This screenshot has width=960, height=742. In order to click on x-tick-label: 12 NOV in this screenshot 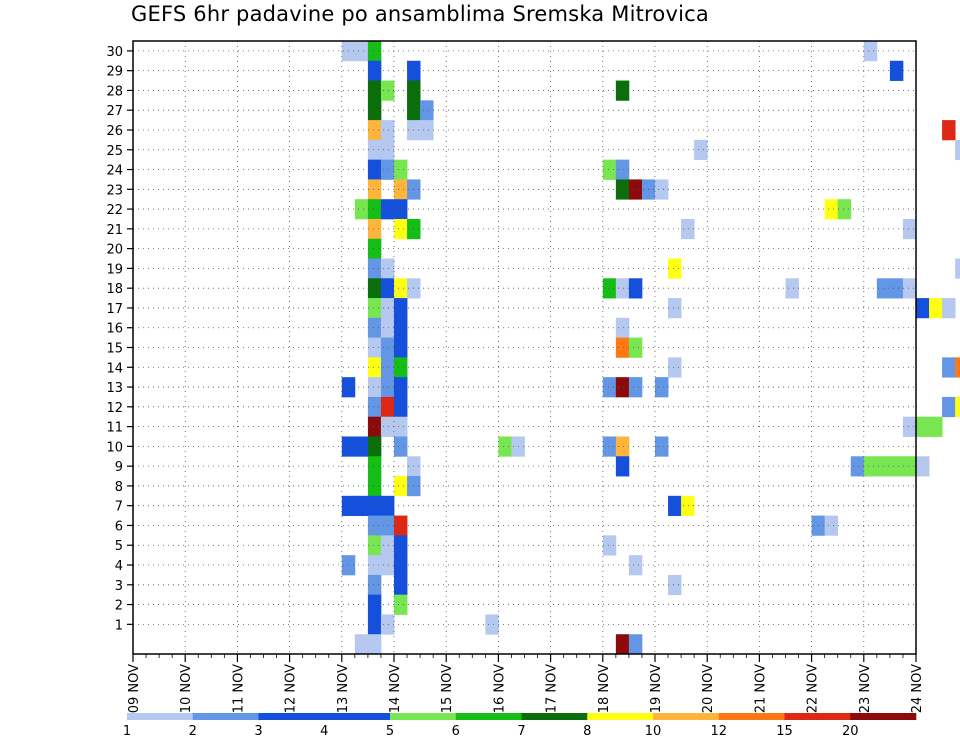, I will do `click(291, 688)`.